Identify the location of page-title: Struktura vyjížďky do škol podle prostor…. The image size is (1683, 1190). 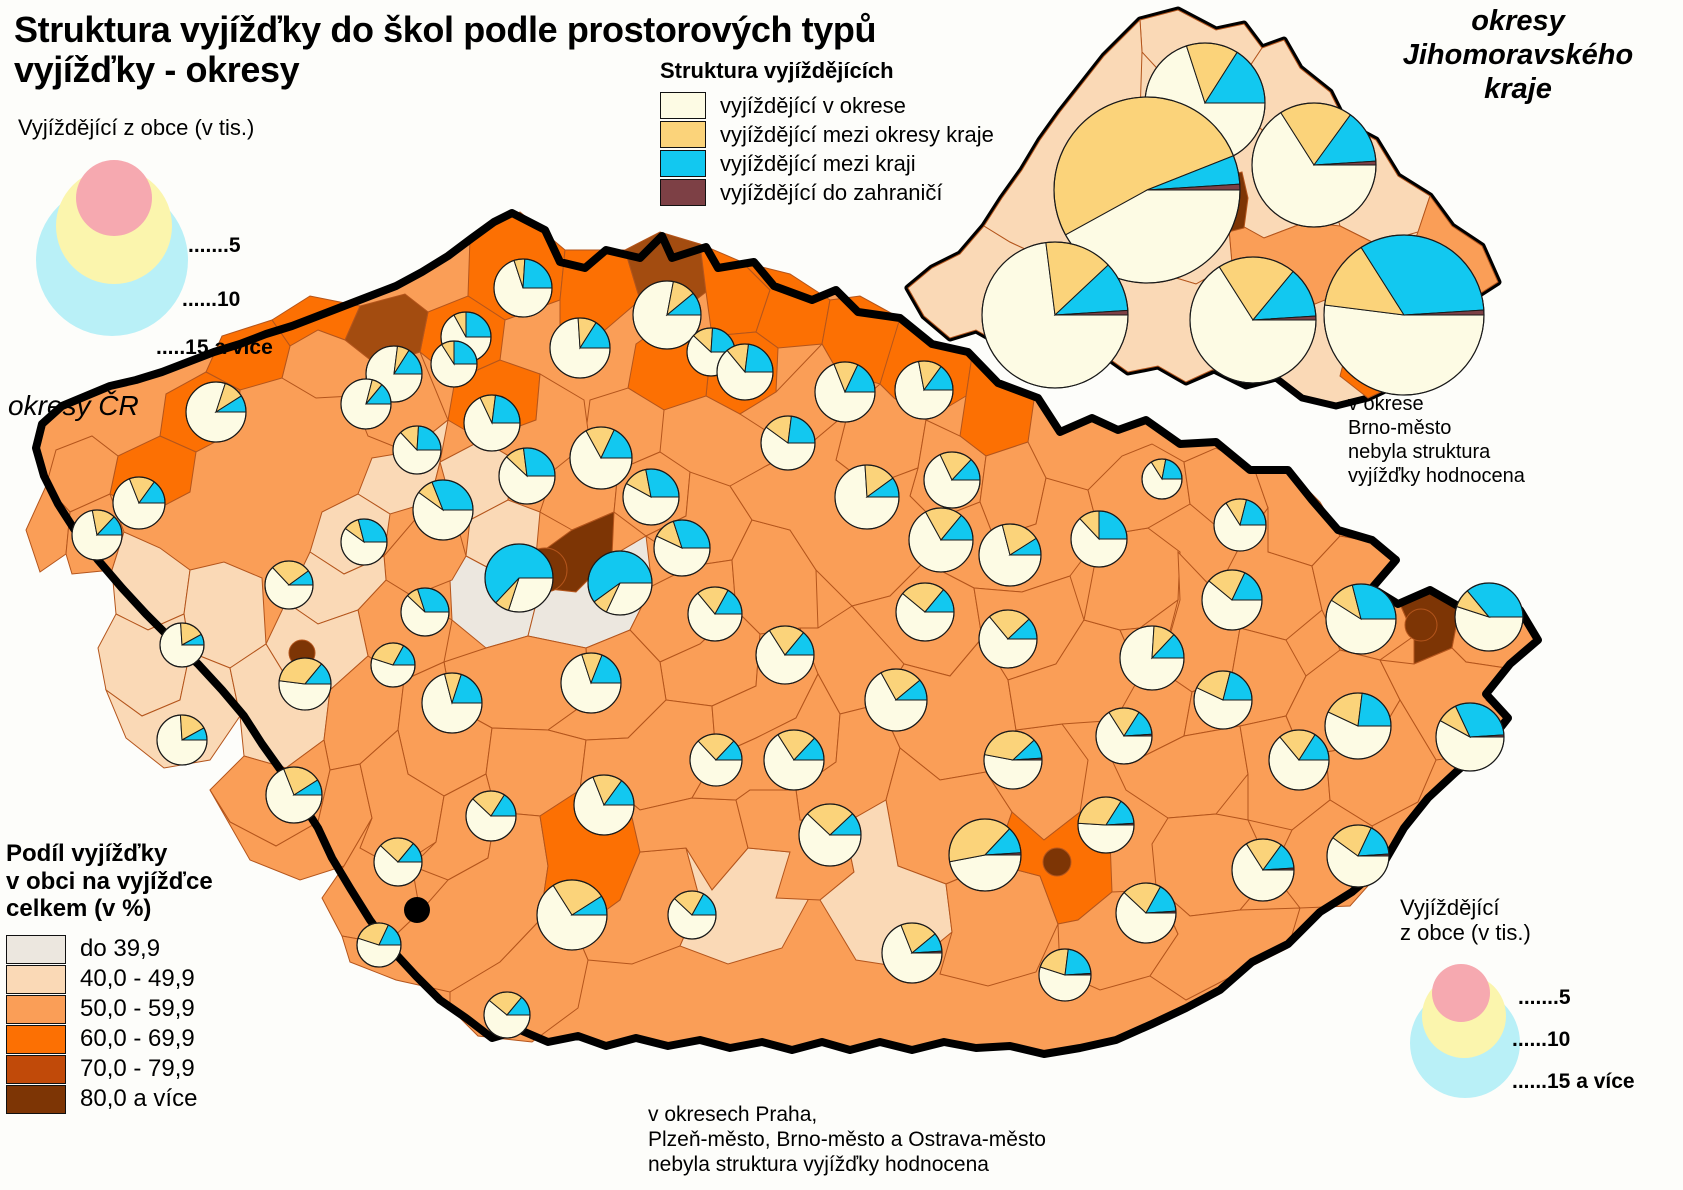
(514, 49).